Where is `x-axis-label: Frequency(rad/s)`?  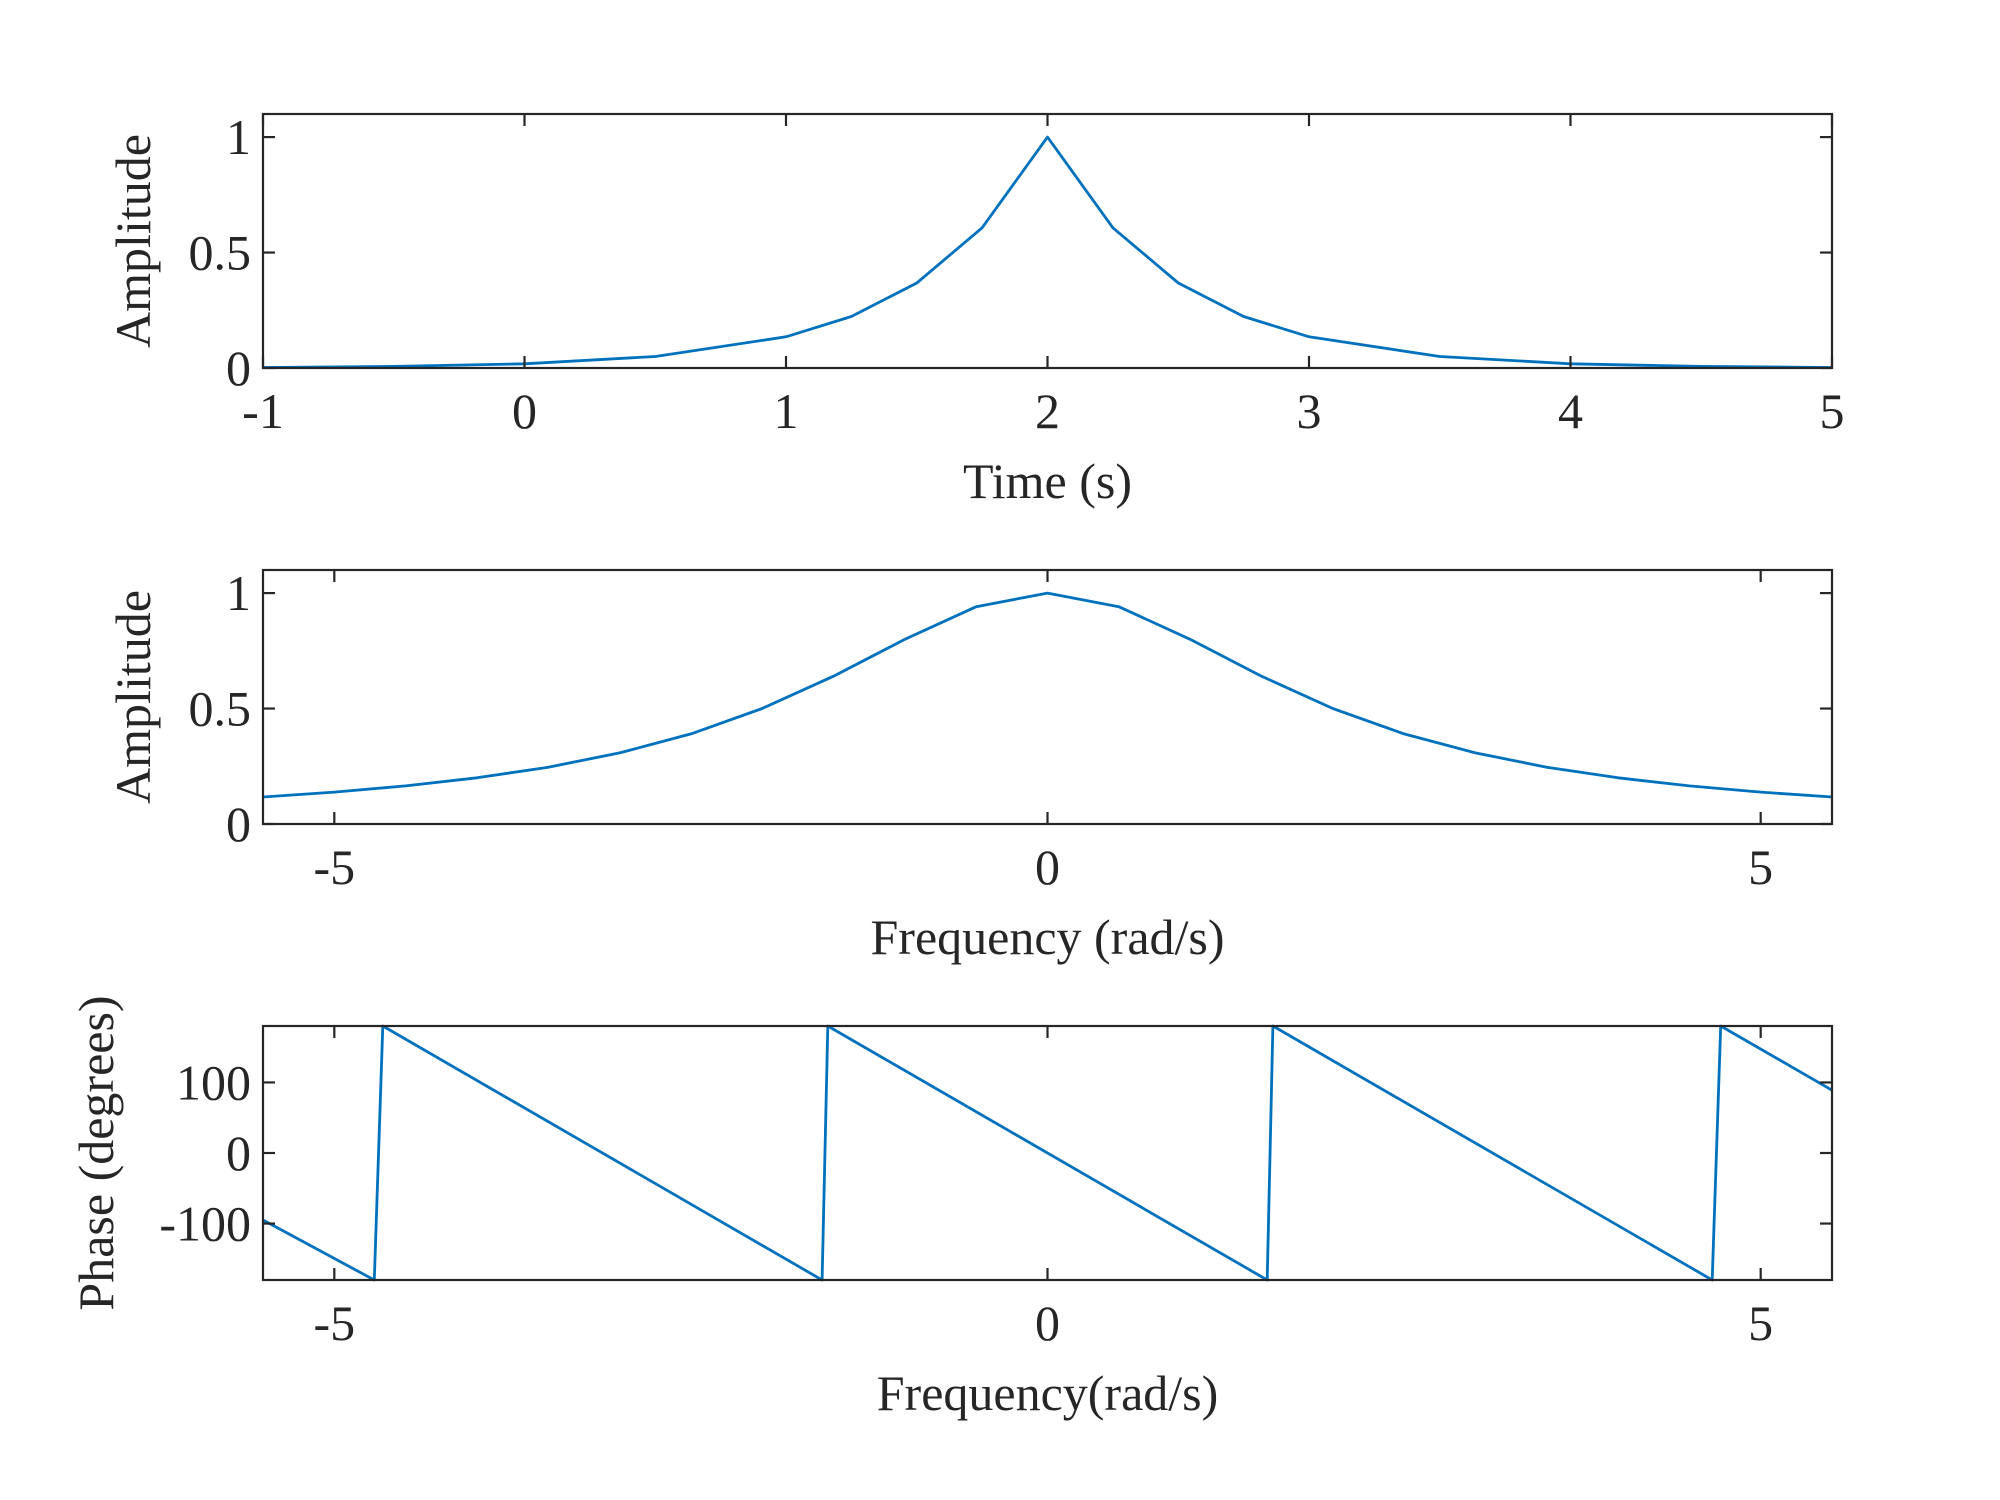
x-axis-label: Frequency(rad/s) is located at coordinates (1048, 1393).